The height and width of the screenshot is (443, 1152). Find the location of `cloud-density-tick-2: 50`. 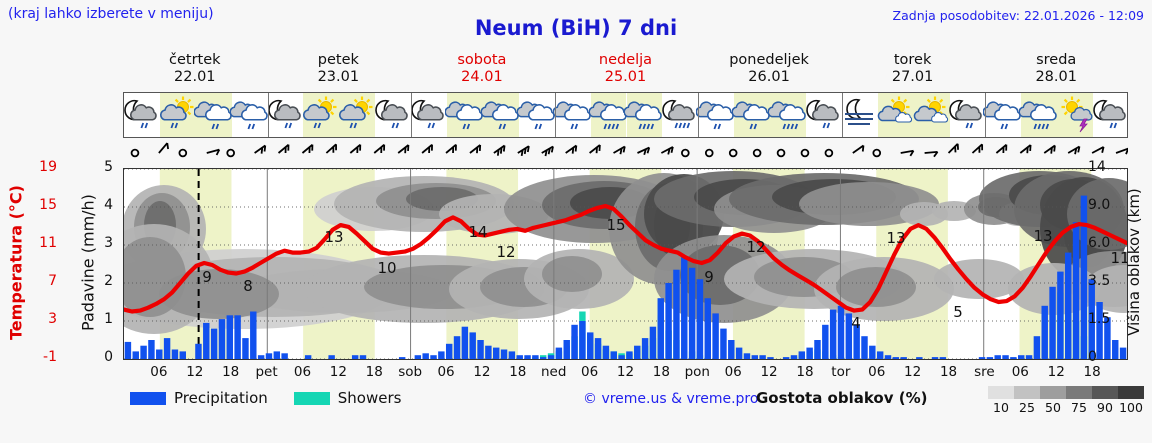

cloud-density-tick-2: 50 is located at coordinates (1053, 407).